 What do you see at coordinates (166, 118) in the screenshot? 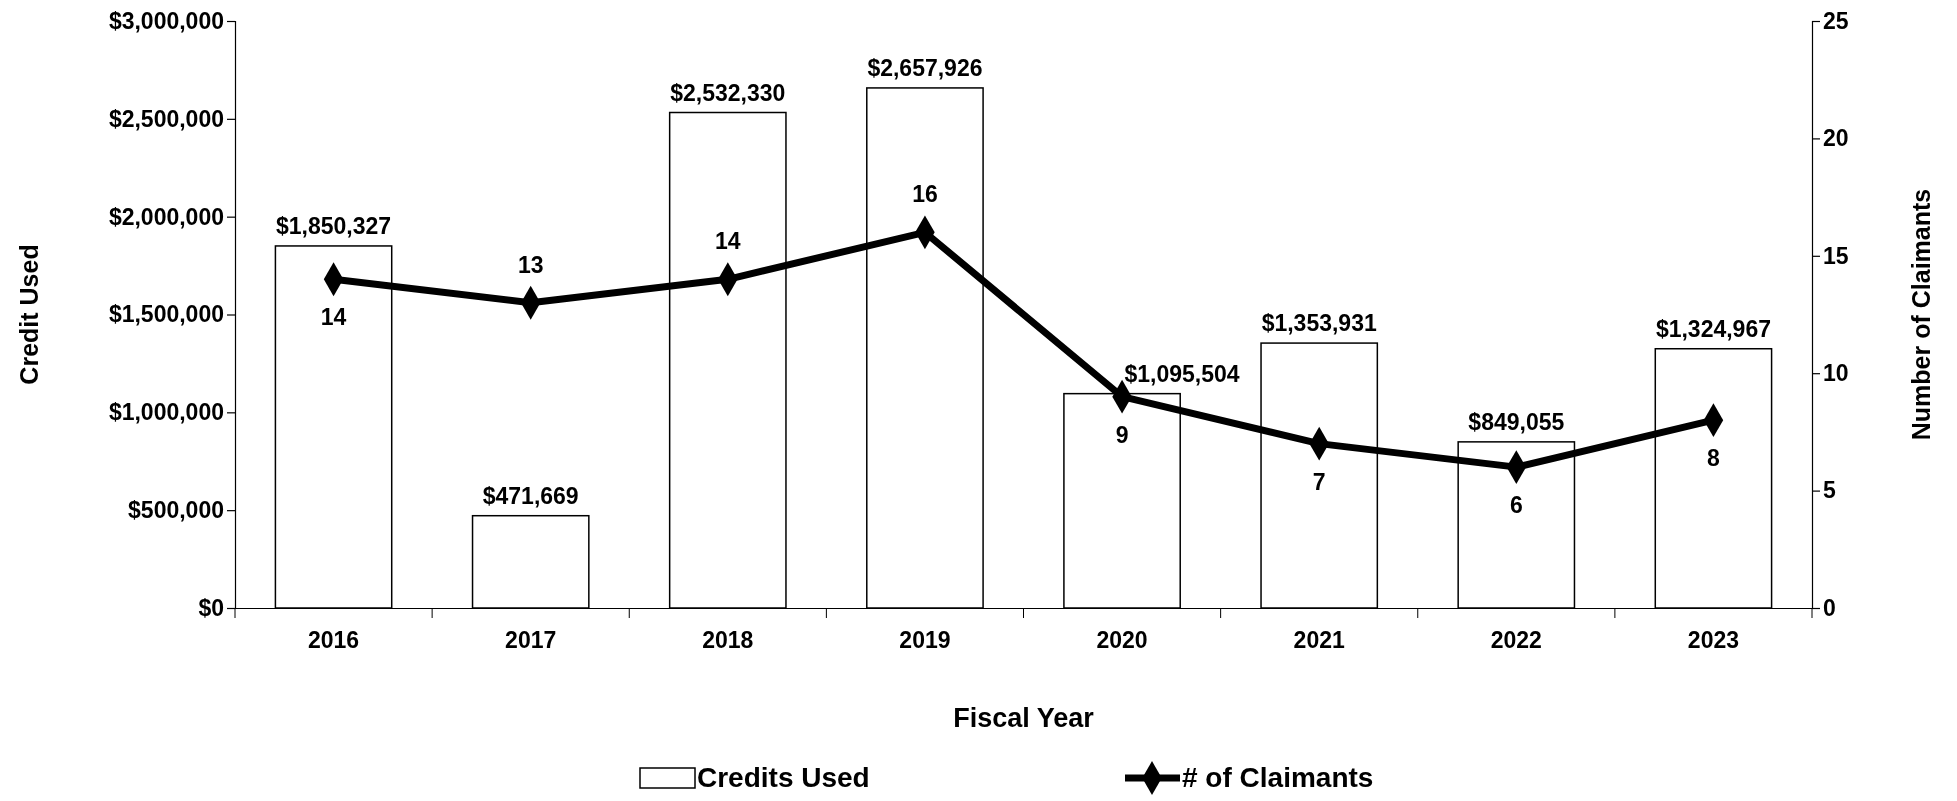
I see `y-tick-label: $2,500,000` at bounding box center [166, 118].